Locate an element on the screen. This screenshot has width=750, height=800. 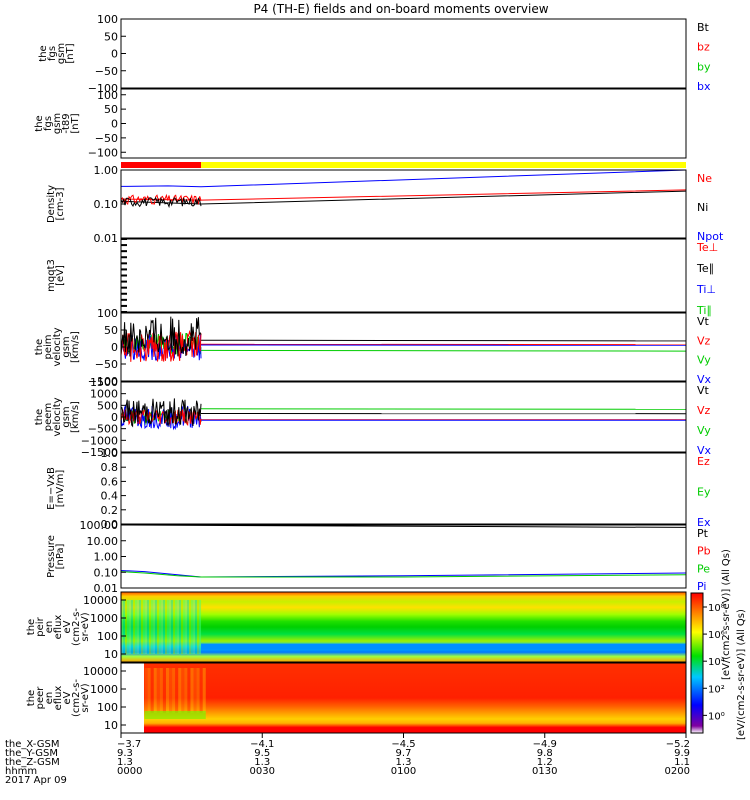
y-axis-label: peer is located at coordinates (40, 698).